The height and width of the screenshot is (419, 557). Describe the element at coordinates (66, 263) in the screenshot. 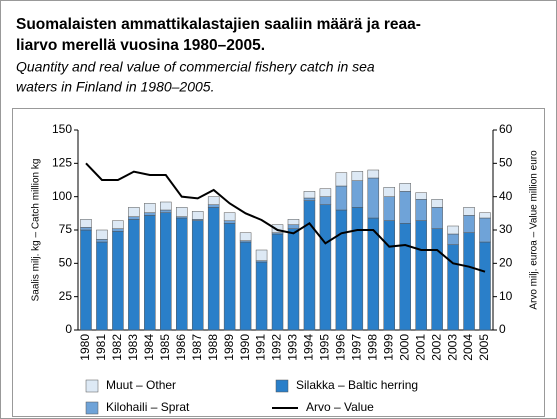

I see `y-tick-label: 50` at that location.